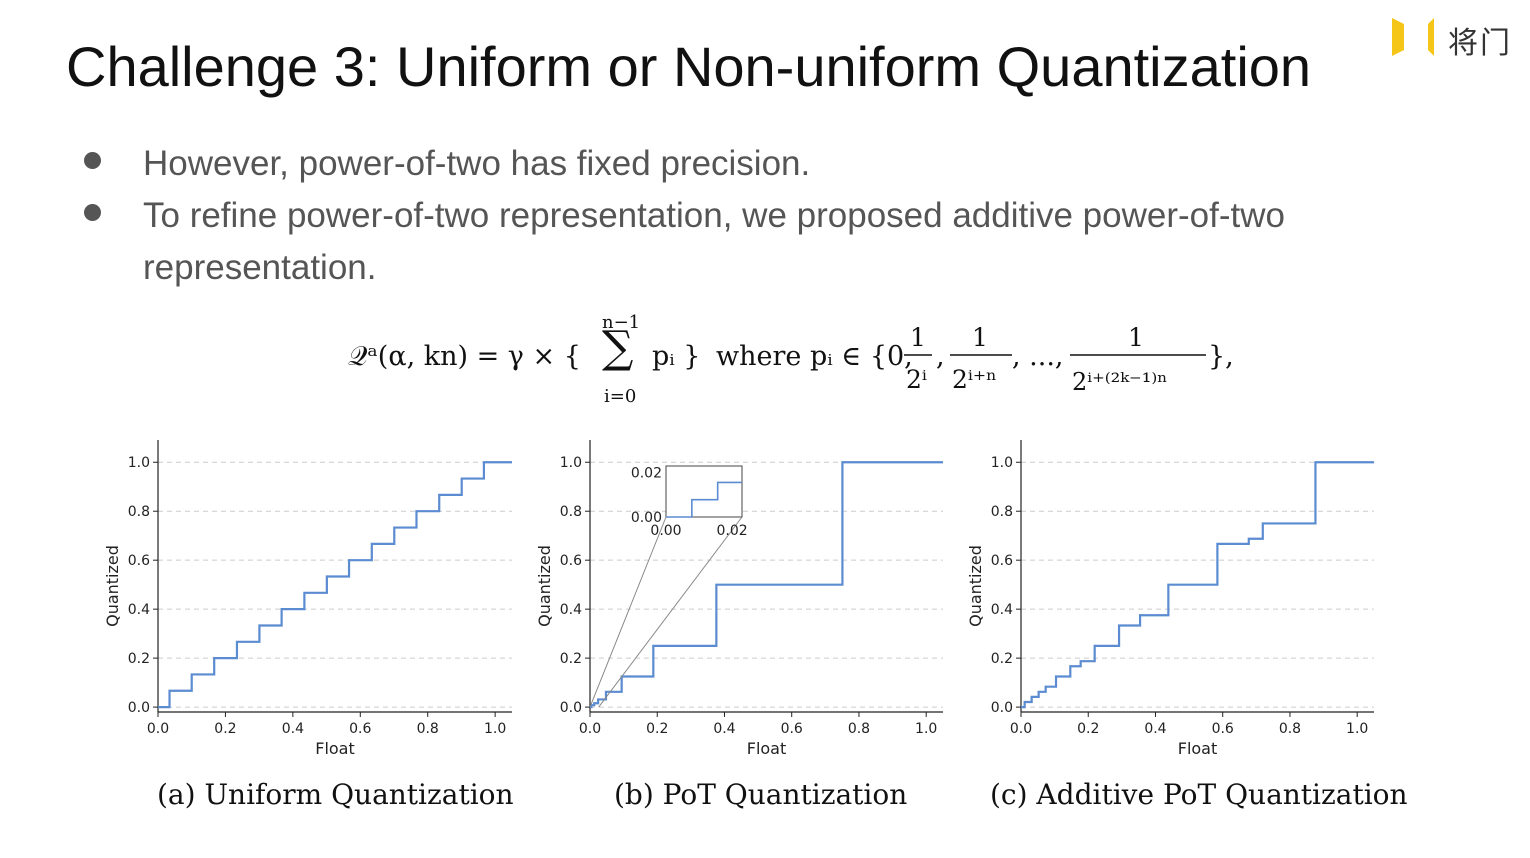  Describe the element at coordinates (1221, 356) in the screenshot. I see `formula-close: },` at that location.